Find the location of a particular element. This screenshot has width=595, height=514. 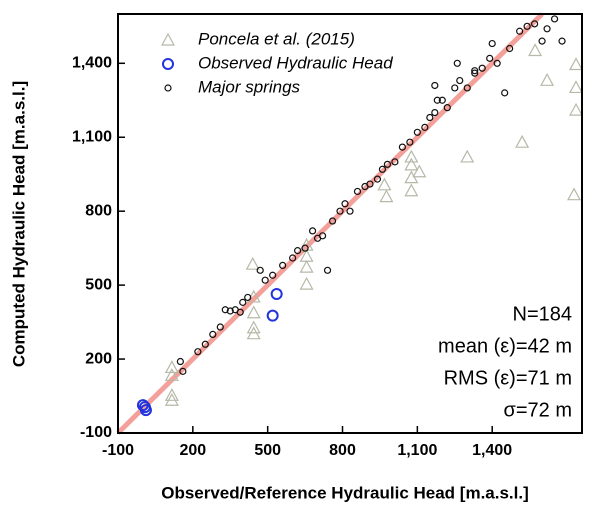

y-tick-label: 1,100 is located at coordinates (92, 136).